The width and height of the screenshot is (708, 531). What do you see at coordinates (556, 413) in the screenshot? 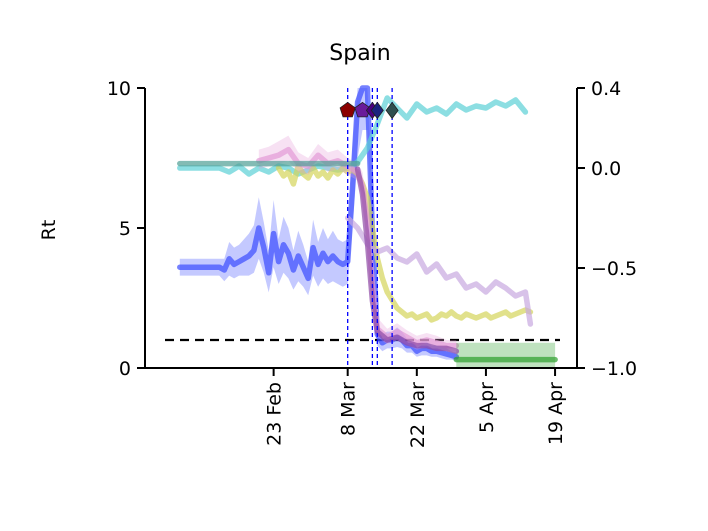
I see `x-tick-label-4: 19 Apr` at bounding box center [556, 413].